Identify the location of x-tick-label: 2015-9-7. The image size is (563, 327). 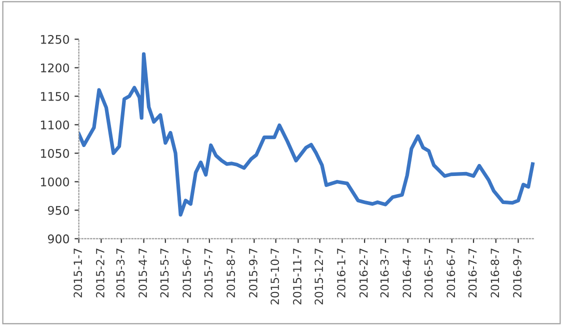
(253, 273).